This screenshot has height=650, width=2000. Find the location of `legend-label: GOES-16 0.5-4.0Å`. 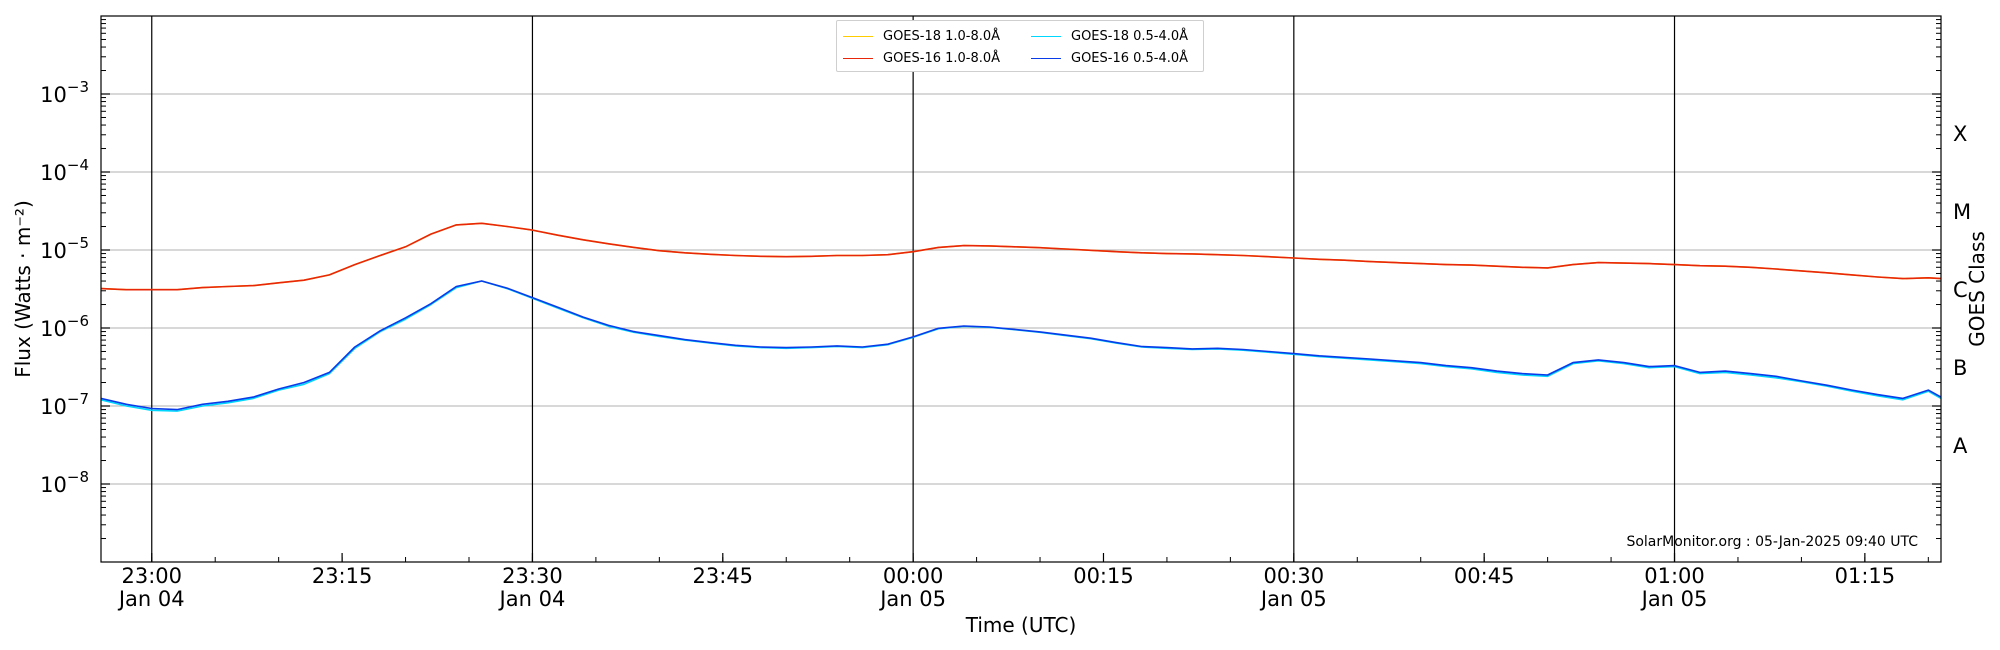

legend-label: GOES-16 0.5-4.0Å is located at coordinates (1130, 58).